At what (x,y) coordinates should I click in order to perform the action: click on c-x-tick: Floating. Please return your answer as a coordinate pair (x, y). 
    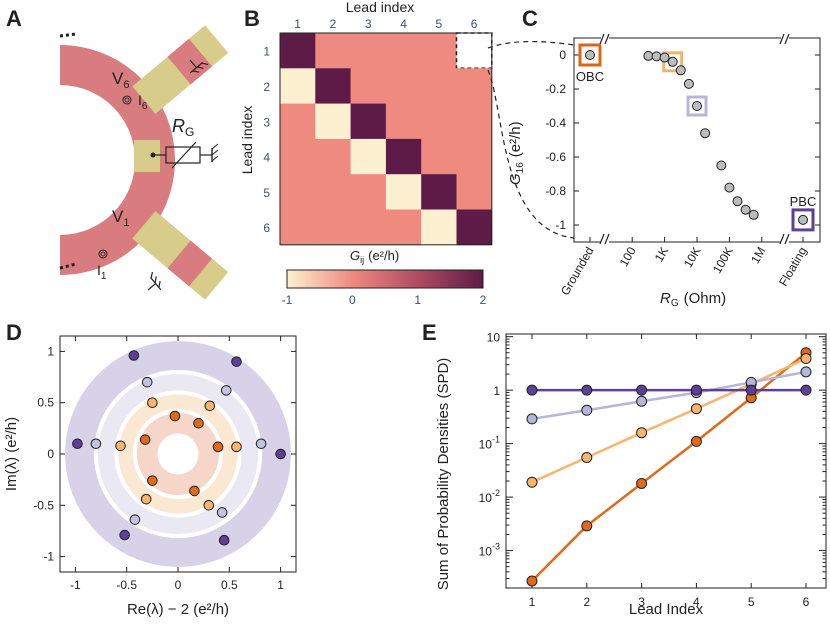
    Looking at the image, I should click on (792, 267).